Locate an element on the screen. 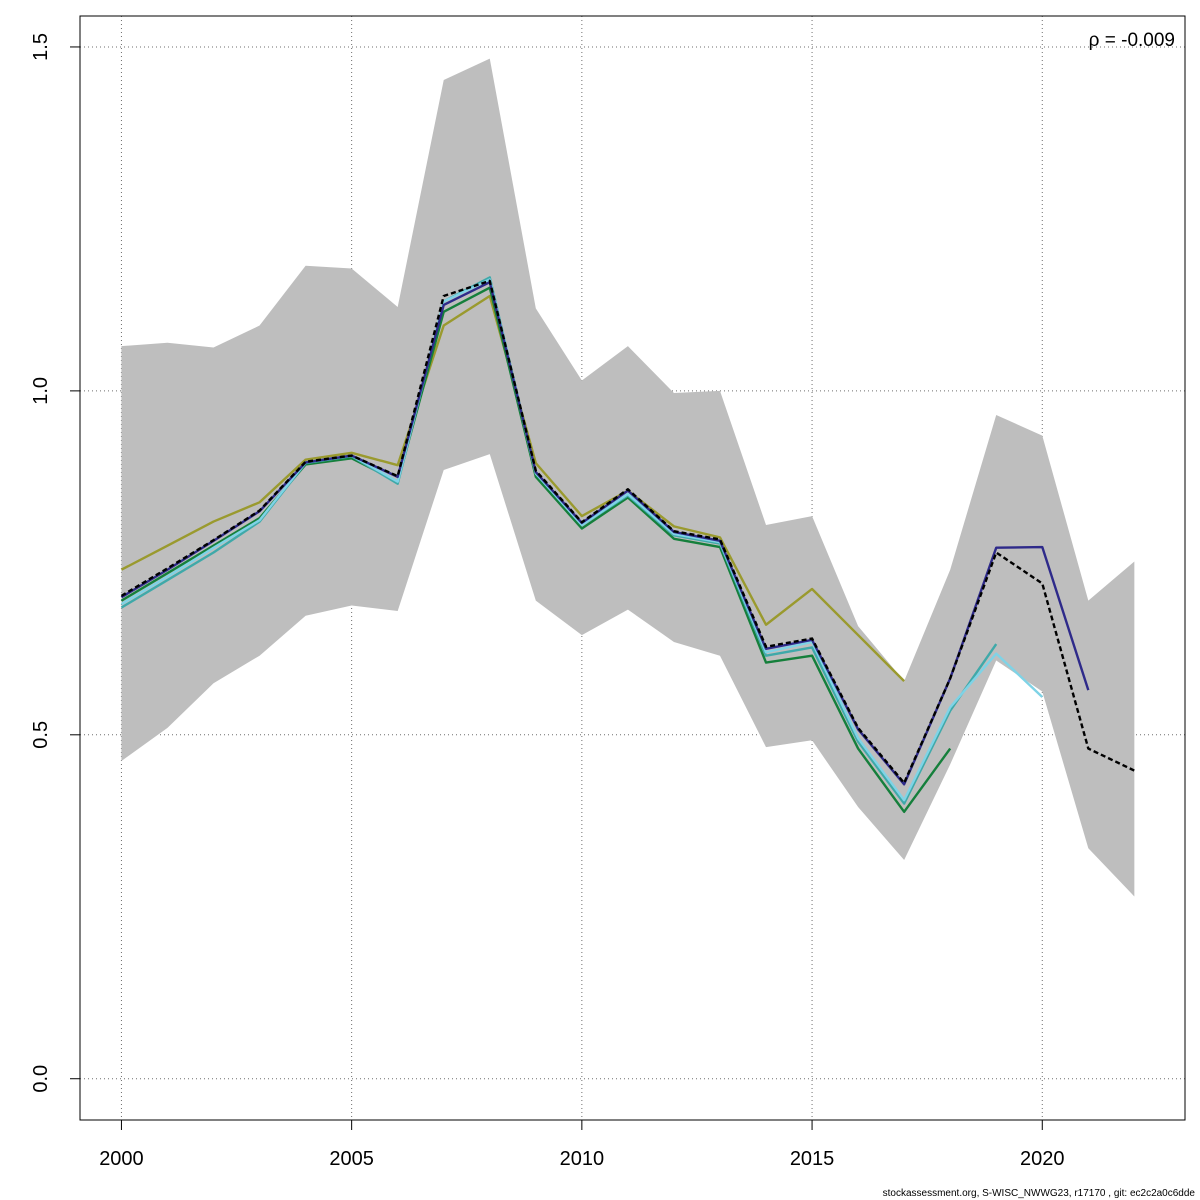 The width and height of the screenshot is (1200, 1200). x-tick-label: 2020 is located at coordinates (1042, 1159).